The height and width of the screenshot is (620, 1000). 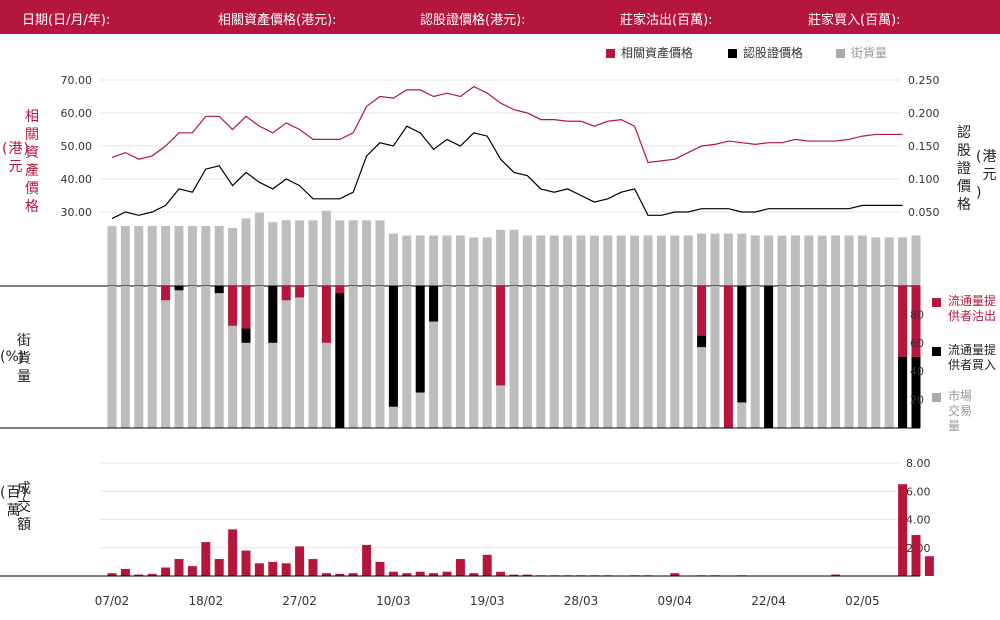 I want to click on header-warrant-label: 認股證價格(港元):, so click(x=473, y=20).